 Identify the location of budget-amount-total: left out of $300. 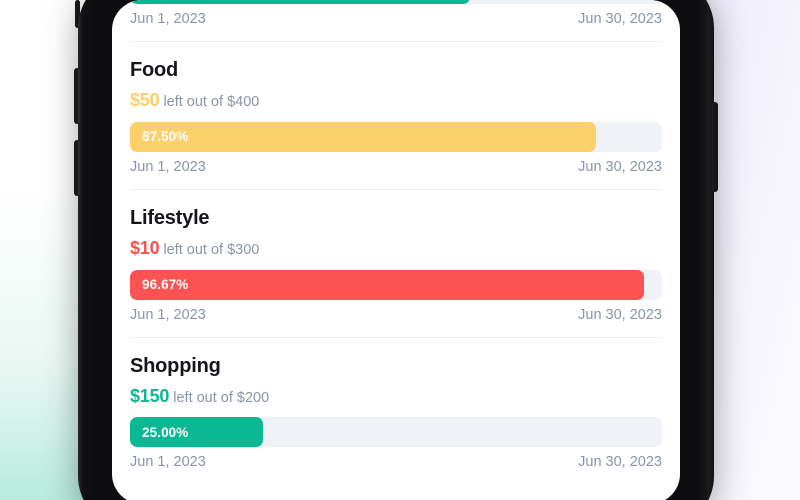
(211, 249).